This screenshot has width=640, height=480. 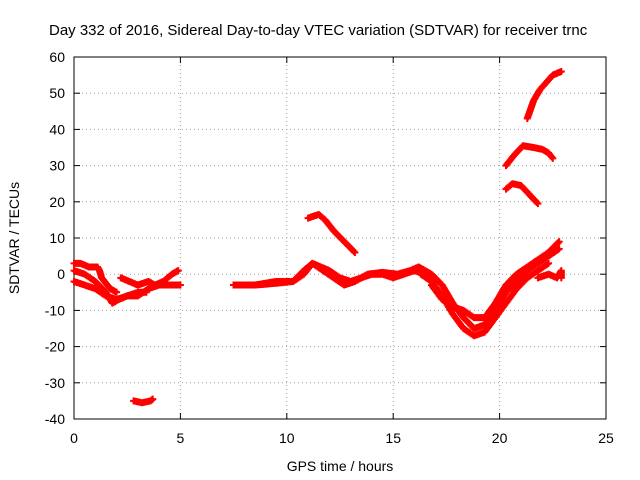 I want to click on series-track-l, so click(x=522, y=194).